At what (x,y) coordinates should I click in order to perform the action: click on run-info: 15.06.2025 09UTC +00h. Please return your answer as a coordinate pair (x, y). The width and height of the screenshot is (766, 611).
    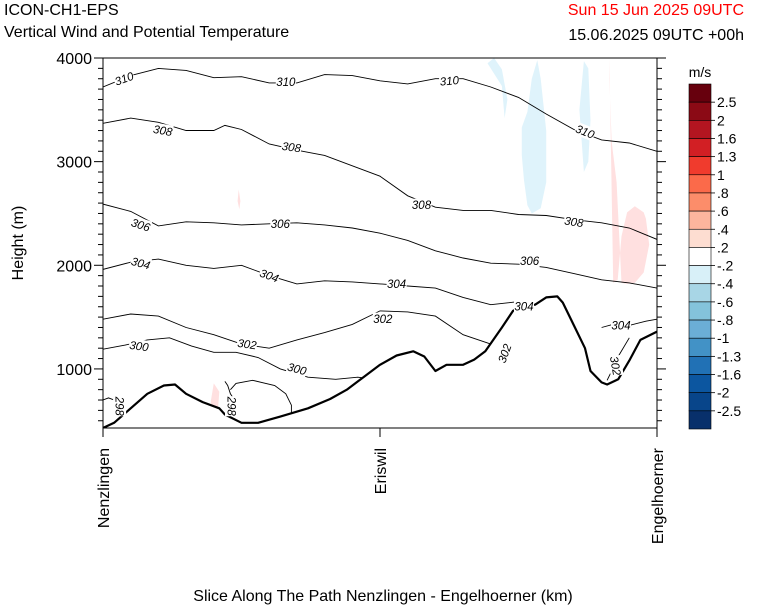
    Looking at the image, I should click on (656, 35).